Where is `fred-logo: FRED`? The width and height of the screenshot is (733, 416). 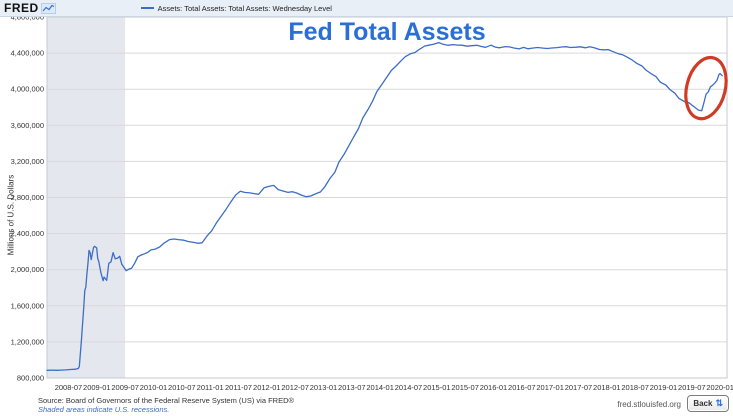 fred-logo: FRED is located at coordinates (30, 8).